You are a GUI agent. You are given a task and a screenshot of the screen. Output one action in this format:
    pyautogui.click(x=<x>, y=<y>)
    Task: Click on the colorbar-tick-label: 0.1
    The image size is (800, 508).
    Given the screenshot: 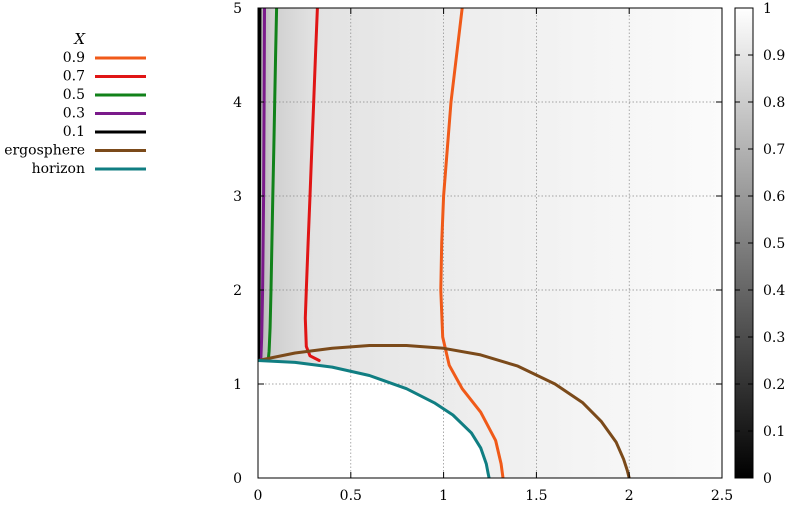 What is the action you would take?
    pyautogui.click(x=774, y=432)
    